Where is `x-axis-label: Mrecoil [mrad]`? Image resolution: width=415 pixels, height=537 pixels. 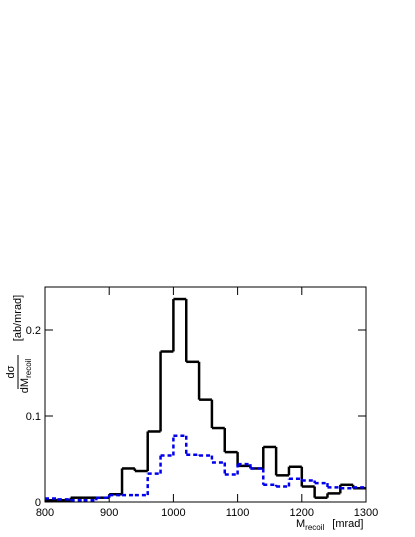 x-axis-label: Mrecoil [mrad] is located at coordinates (329, 525).